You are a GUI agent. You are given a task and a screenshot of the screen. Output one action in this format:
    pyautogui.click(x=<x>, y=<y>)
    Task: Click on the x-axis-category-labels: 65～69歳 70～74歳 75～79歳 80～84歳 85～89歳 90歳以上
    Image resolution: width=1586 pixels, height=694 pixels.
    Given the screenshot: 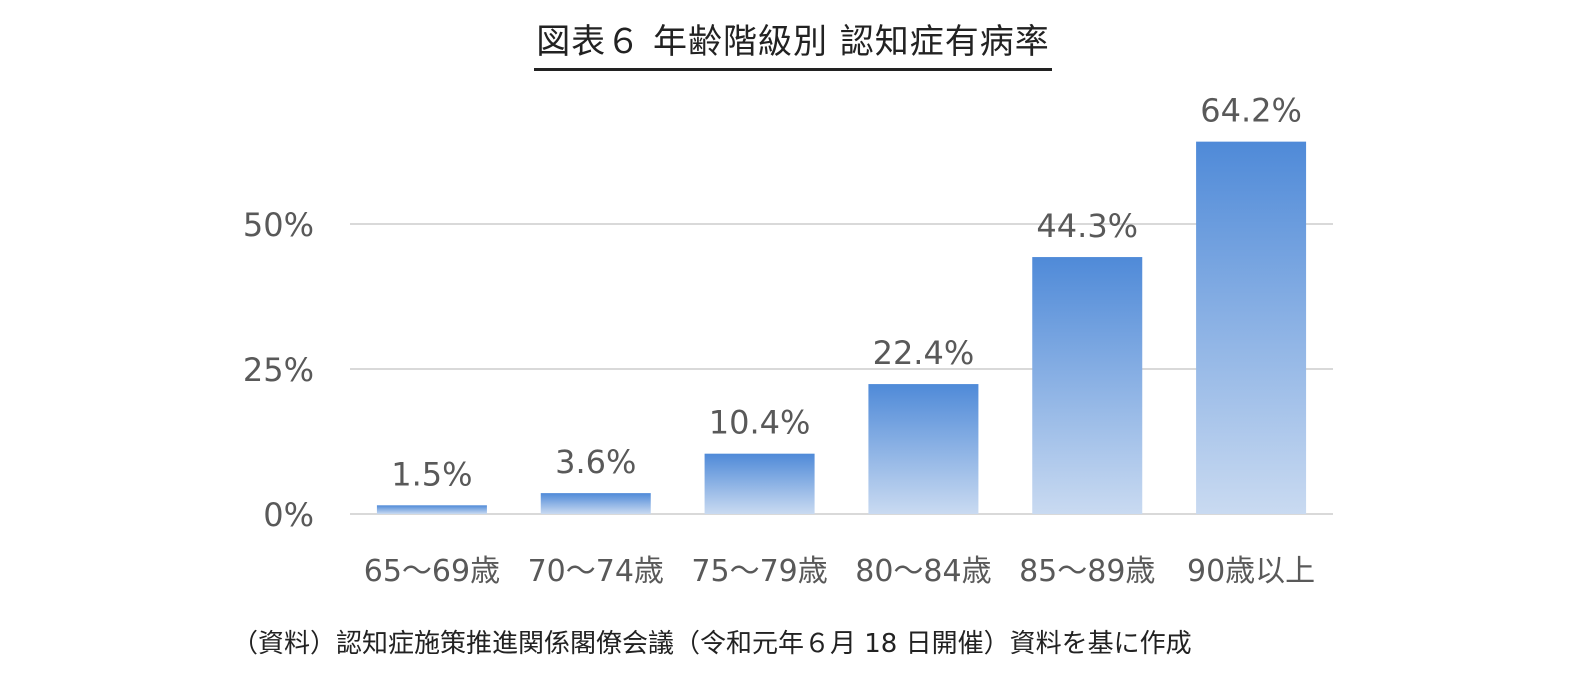 What is the action you would take?
    pyautogui.click(x=839, y=571)
    